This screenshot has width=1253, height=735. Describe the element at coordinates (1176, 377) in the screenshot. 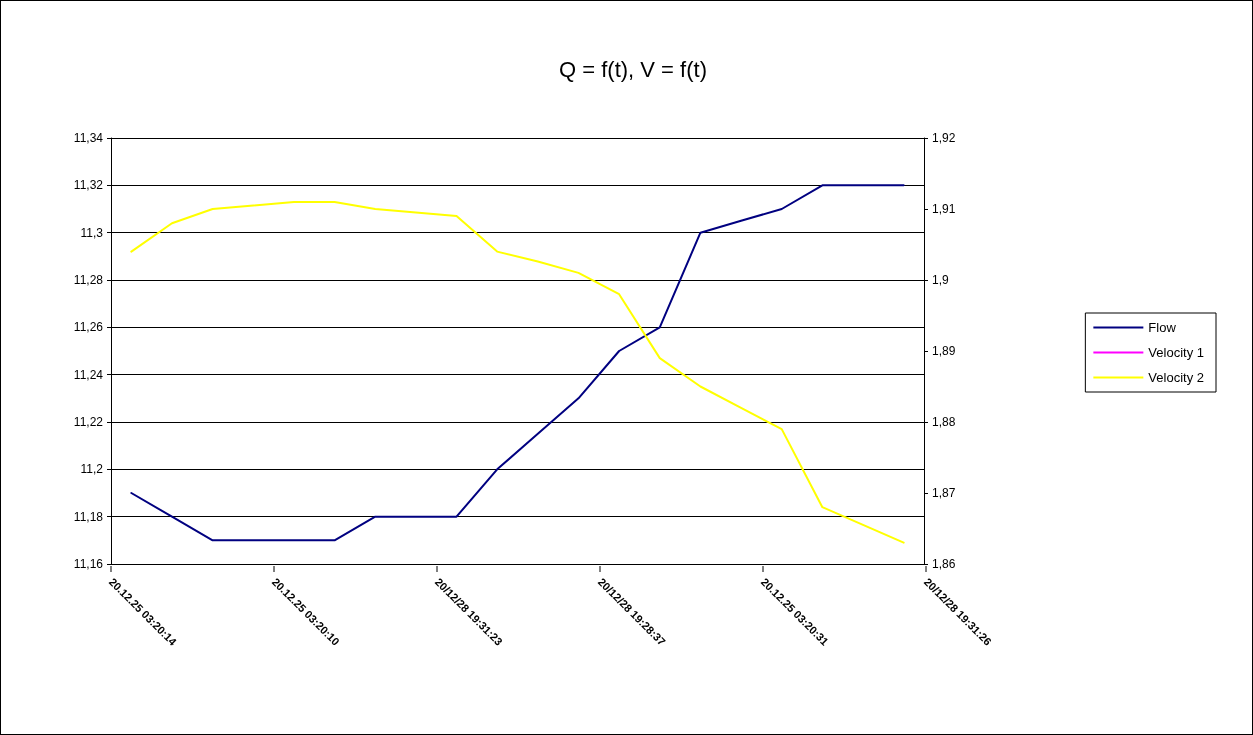

I see `legend-label: Velocity 2` at that location.